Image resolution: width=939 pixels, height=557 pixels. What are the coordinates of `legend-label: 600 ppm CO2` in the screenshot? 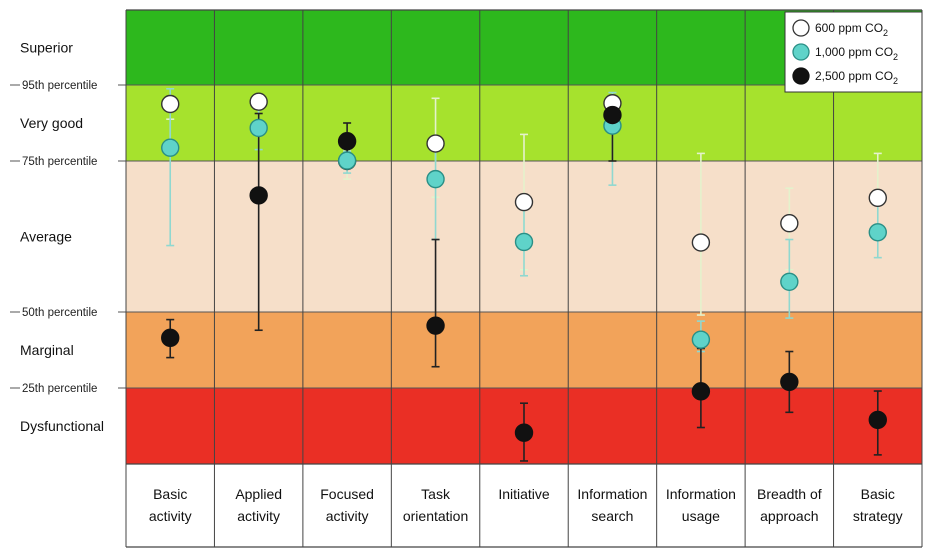 It's located at (851, 29).